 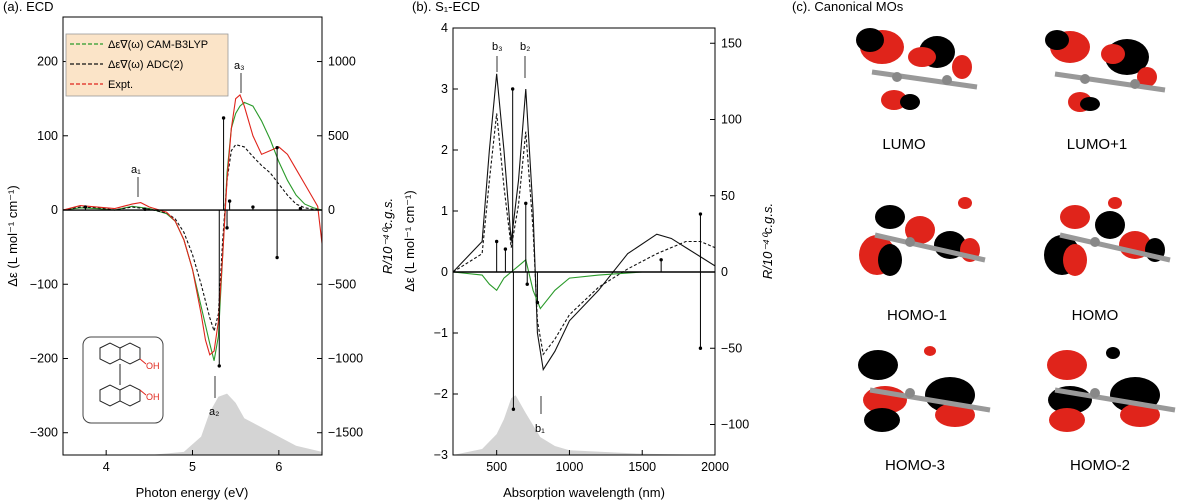 What do you see at coordinates (106, 467) in the screenshot?
I see `x-tick-label-0: 4` at bounding box center [106, 467].